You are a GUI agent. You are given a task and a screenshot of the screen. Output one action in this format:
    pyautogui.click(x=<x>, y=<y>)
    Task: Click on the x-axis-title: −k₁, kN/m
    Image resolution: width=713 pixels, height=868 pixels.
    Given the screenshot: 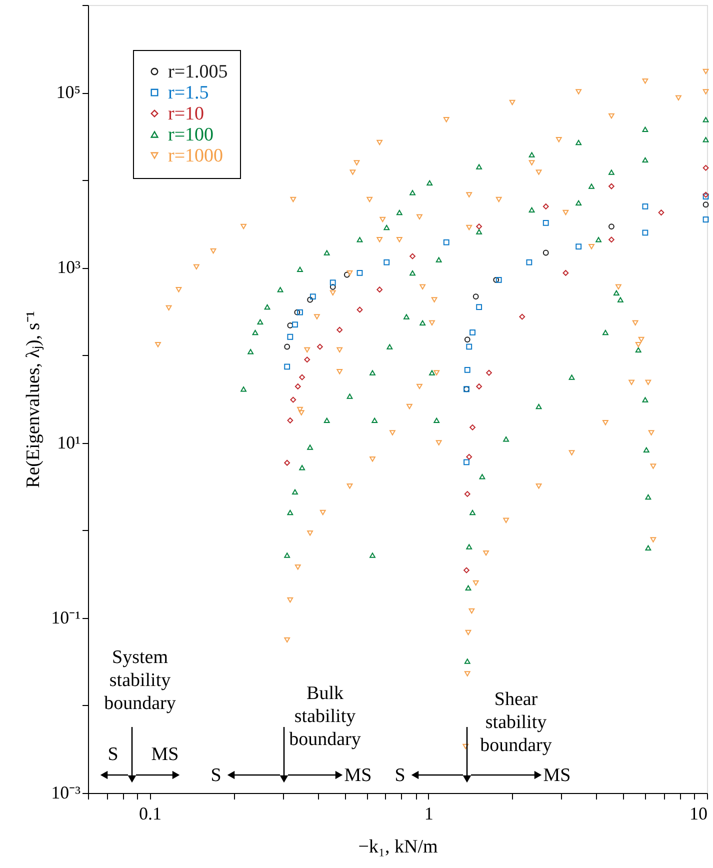 What is the action you would take?
    pyautogui.click(x=398, y=847)
    